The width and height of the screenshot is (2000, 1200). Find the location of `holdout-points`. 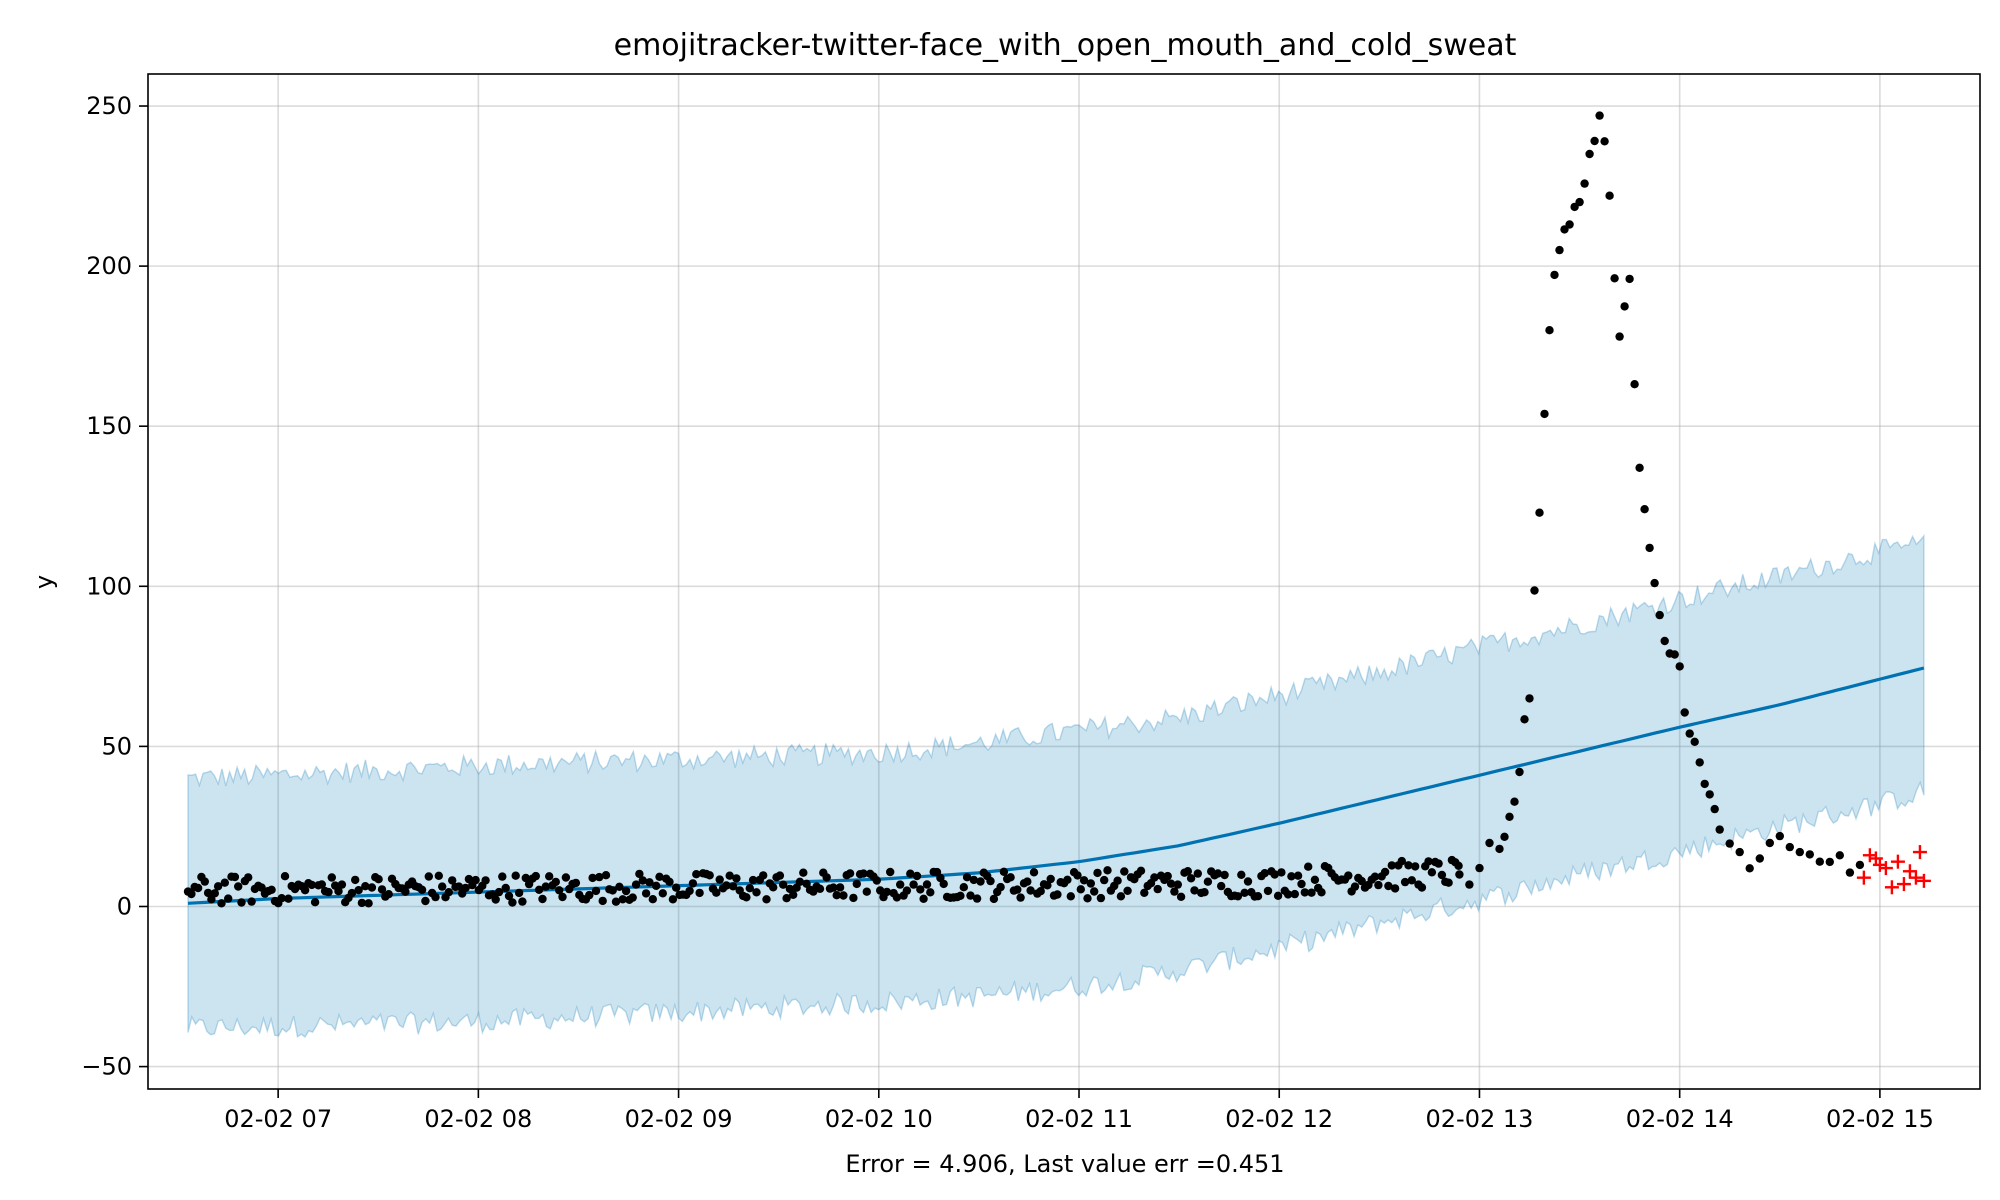

holdout-points is located at coordinates (1893, 870).